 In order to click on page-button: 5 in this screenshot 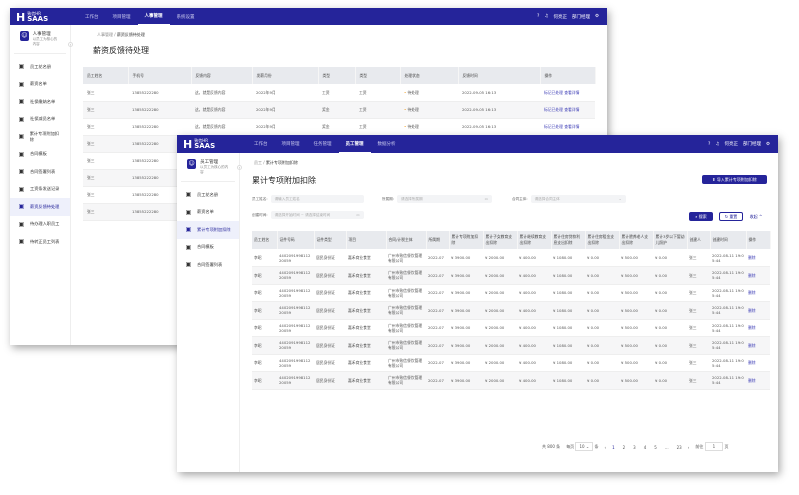, I will do `click(655, 447)`.